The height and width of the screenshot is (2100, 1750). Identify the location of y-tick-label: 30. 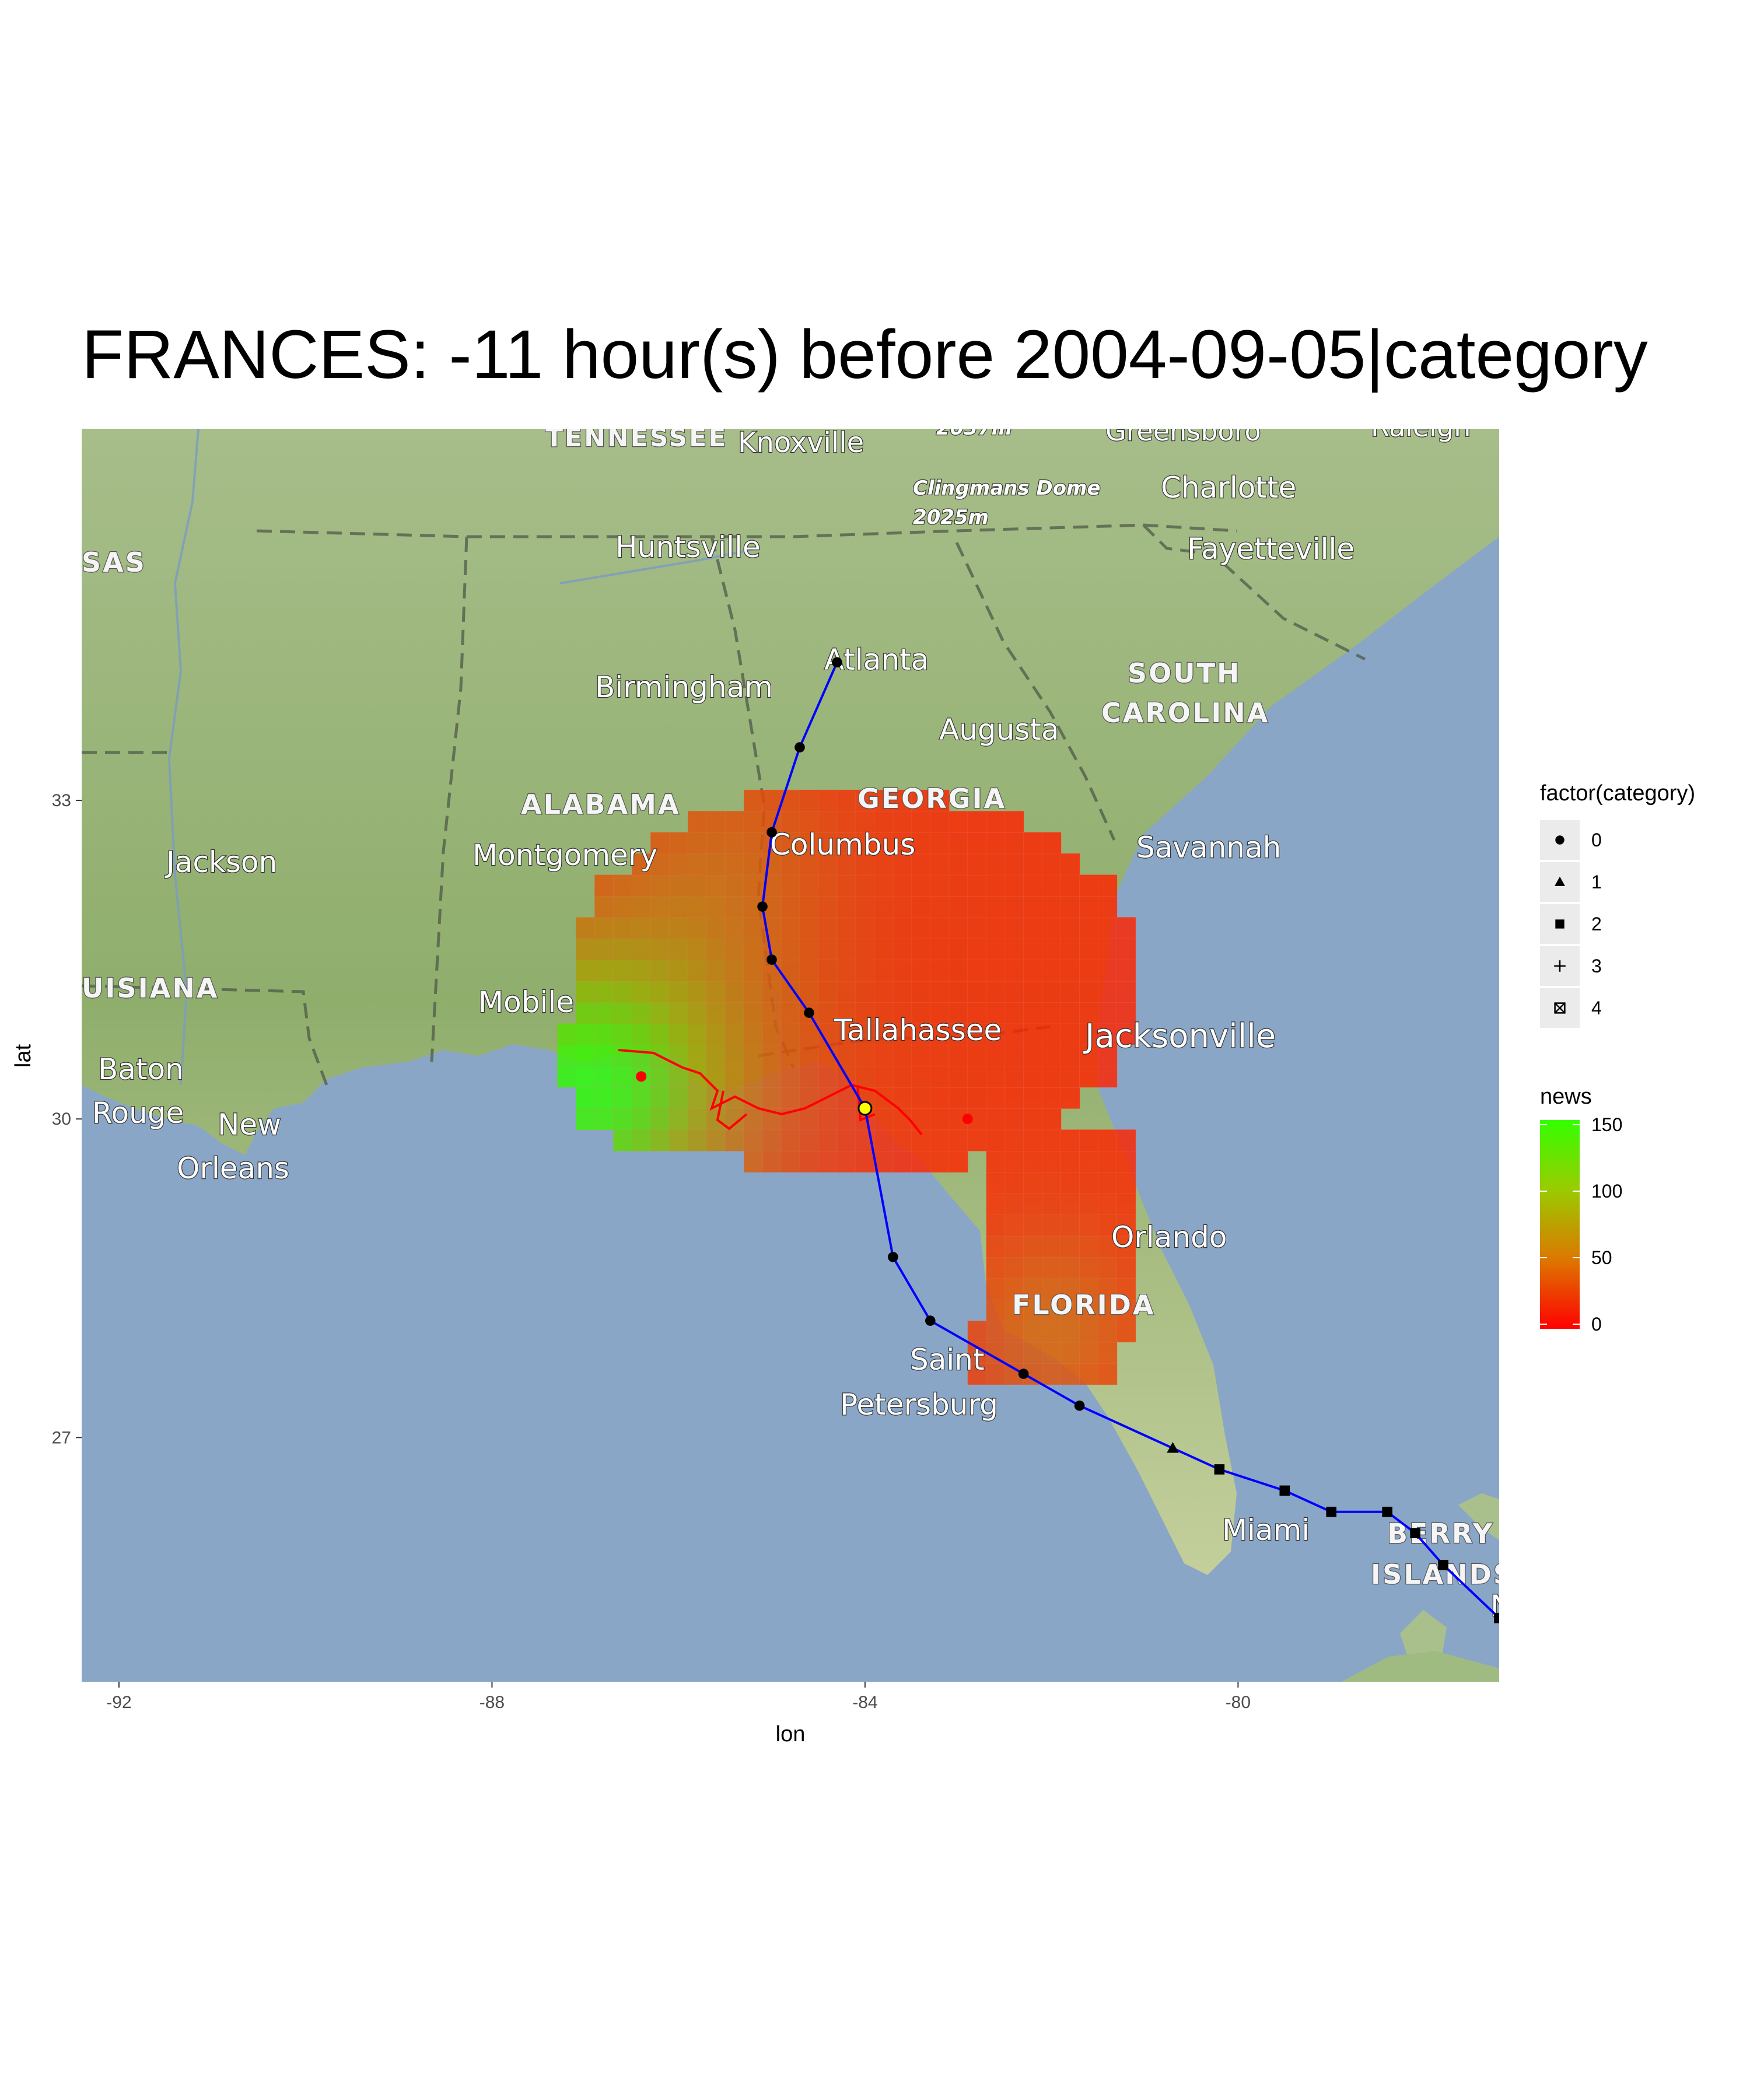
(61, 1119).